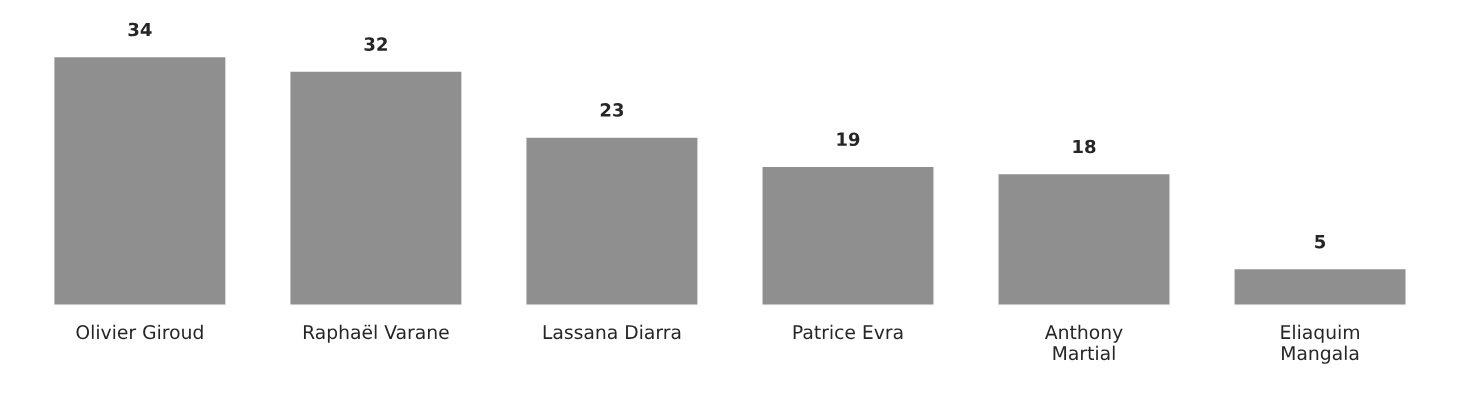 The height and width of the screenshot is (400, 1457). Describe the element at coordinates (848, 139) in the screenshot. I see `data-label: 19` at that location.